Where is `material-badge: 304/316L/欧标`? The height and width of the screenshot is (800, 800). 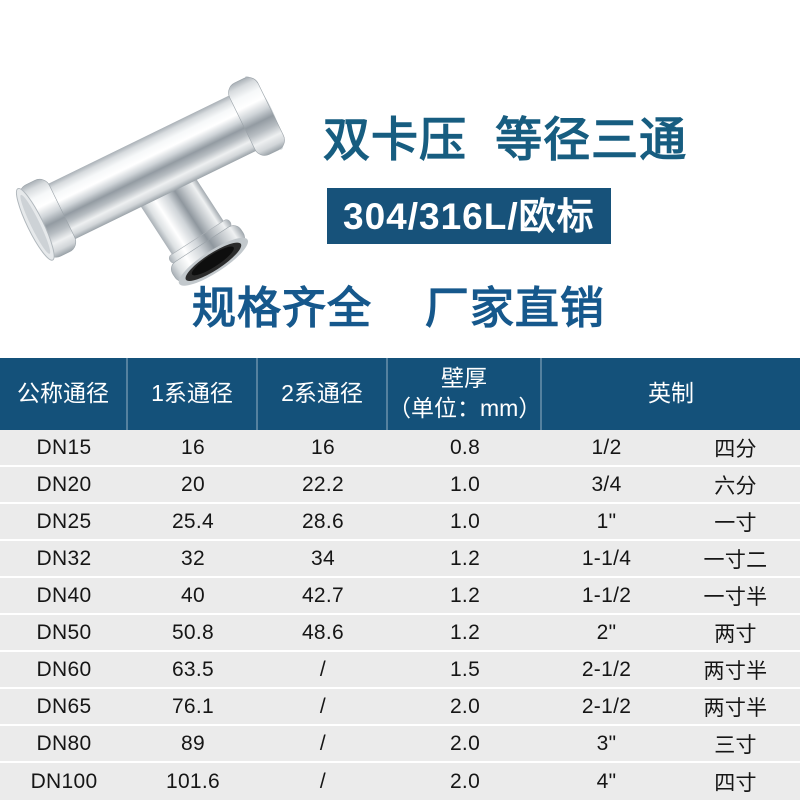
material-badge: 304/316L/欧标 is located at coordinates (469, 216).